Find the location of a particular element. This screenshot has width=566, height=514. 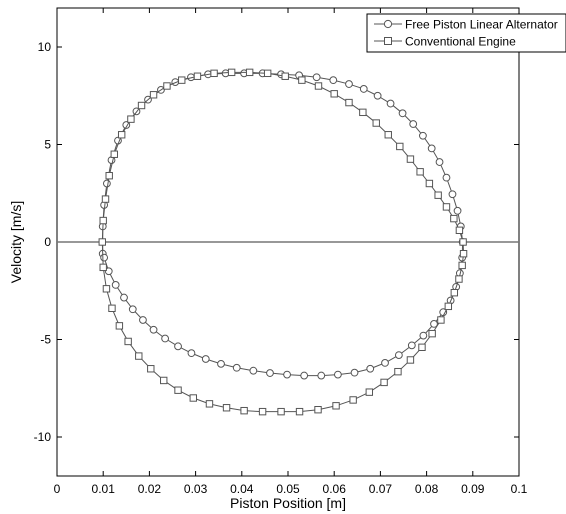

x-tick-label: 0.01 is located at coordinates (104, 489).